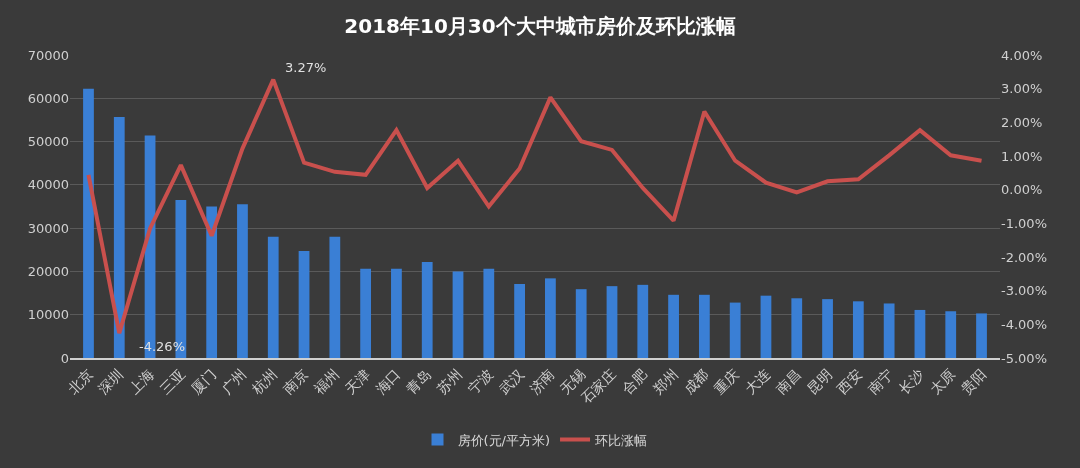 The height and width of the screenshot is (468, 1080). What do you see at coordinates (48, 185) in the screenshot?
I see `y-tick-label: 40000` at bounding box center [48, 185].